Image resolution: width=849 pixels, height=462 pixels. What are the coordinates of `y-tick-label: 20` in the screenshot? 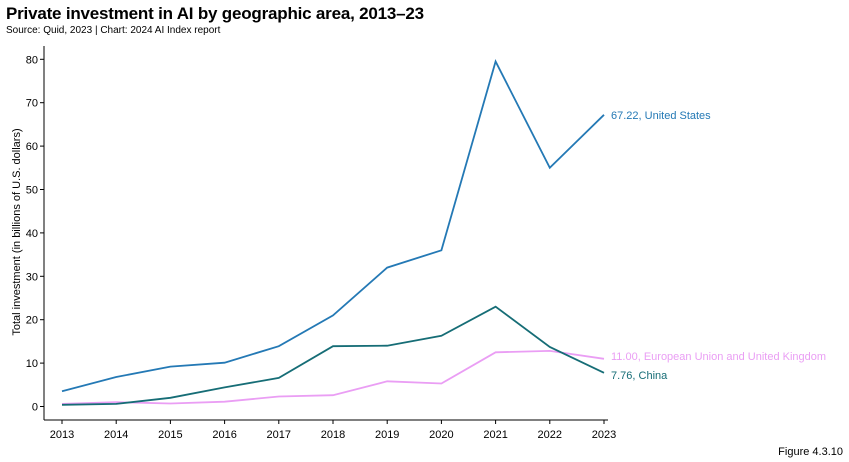 It's located at (32, 321).